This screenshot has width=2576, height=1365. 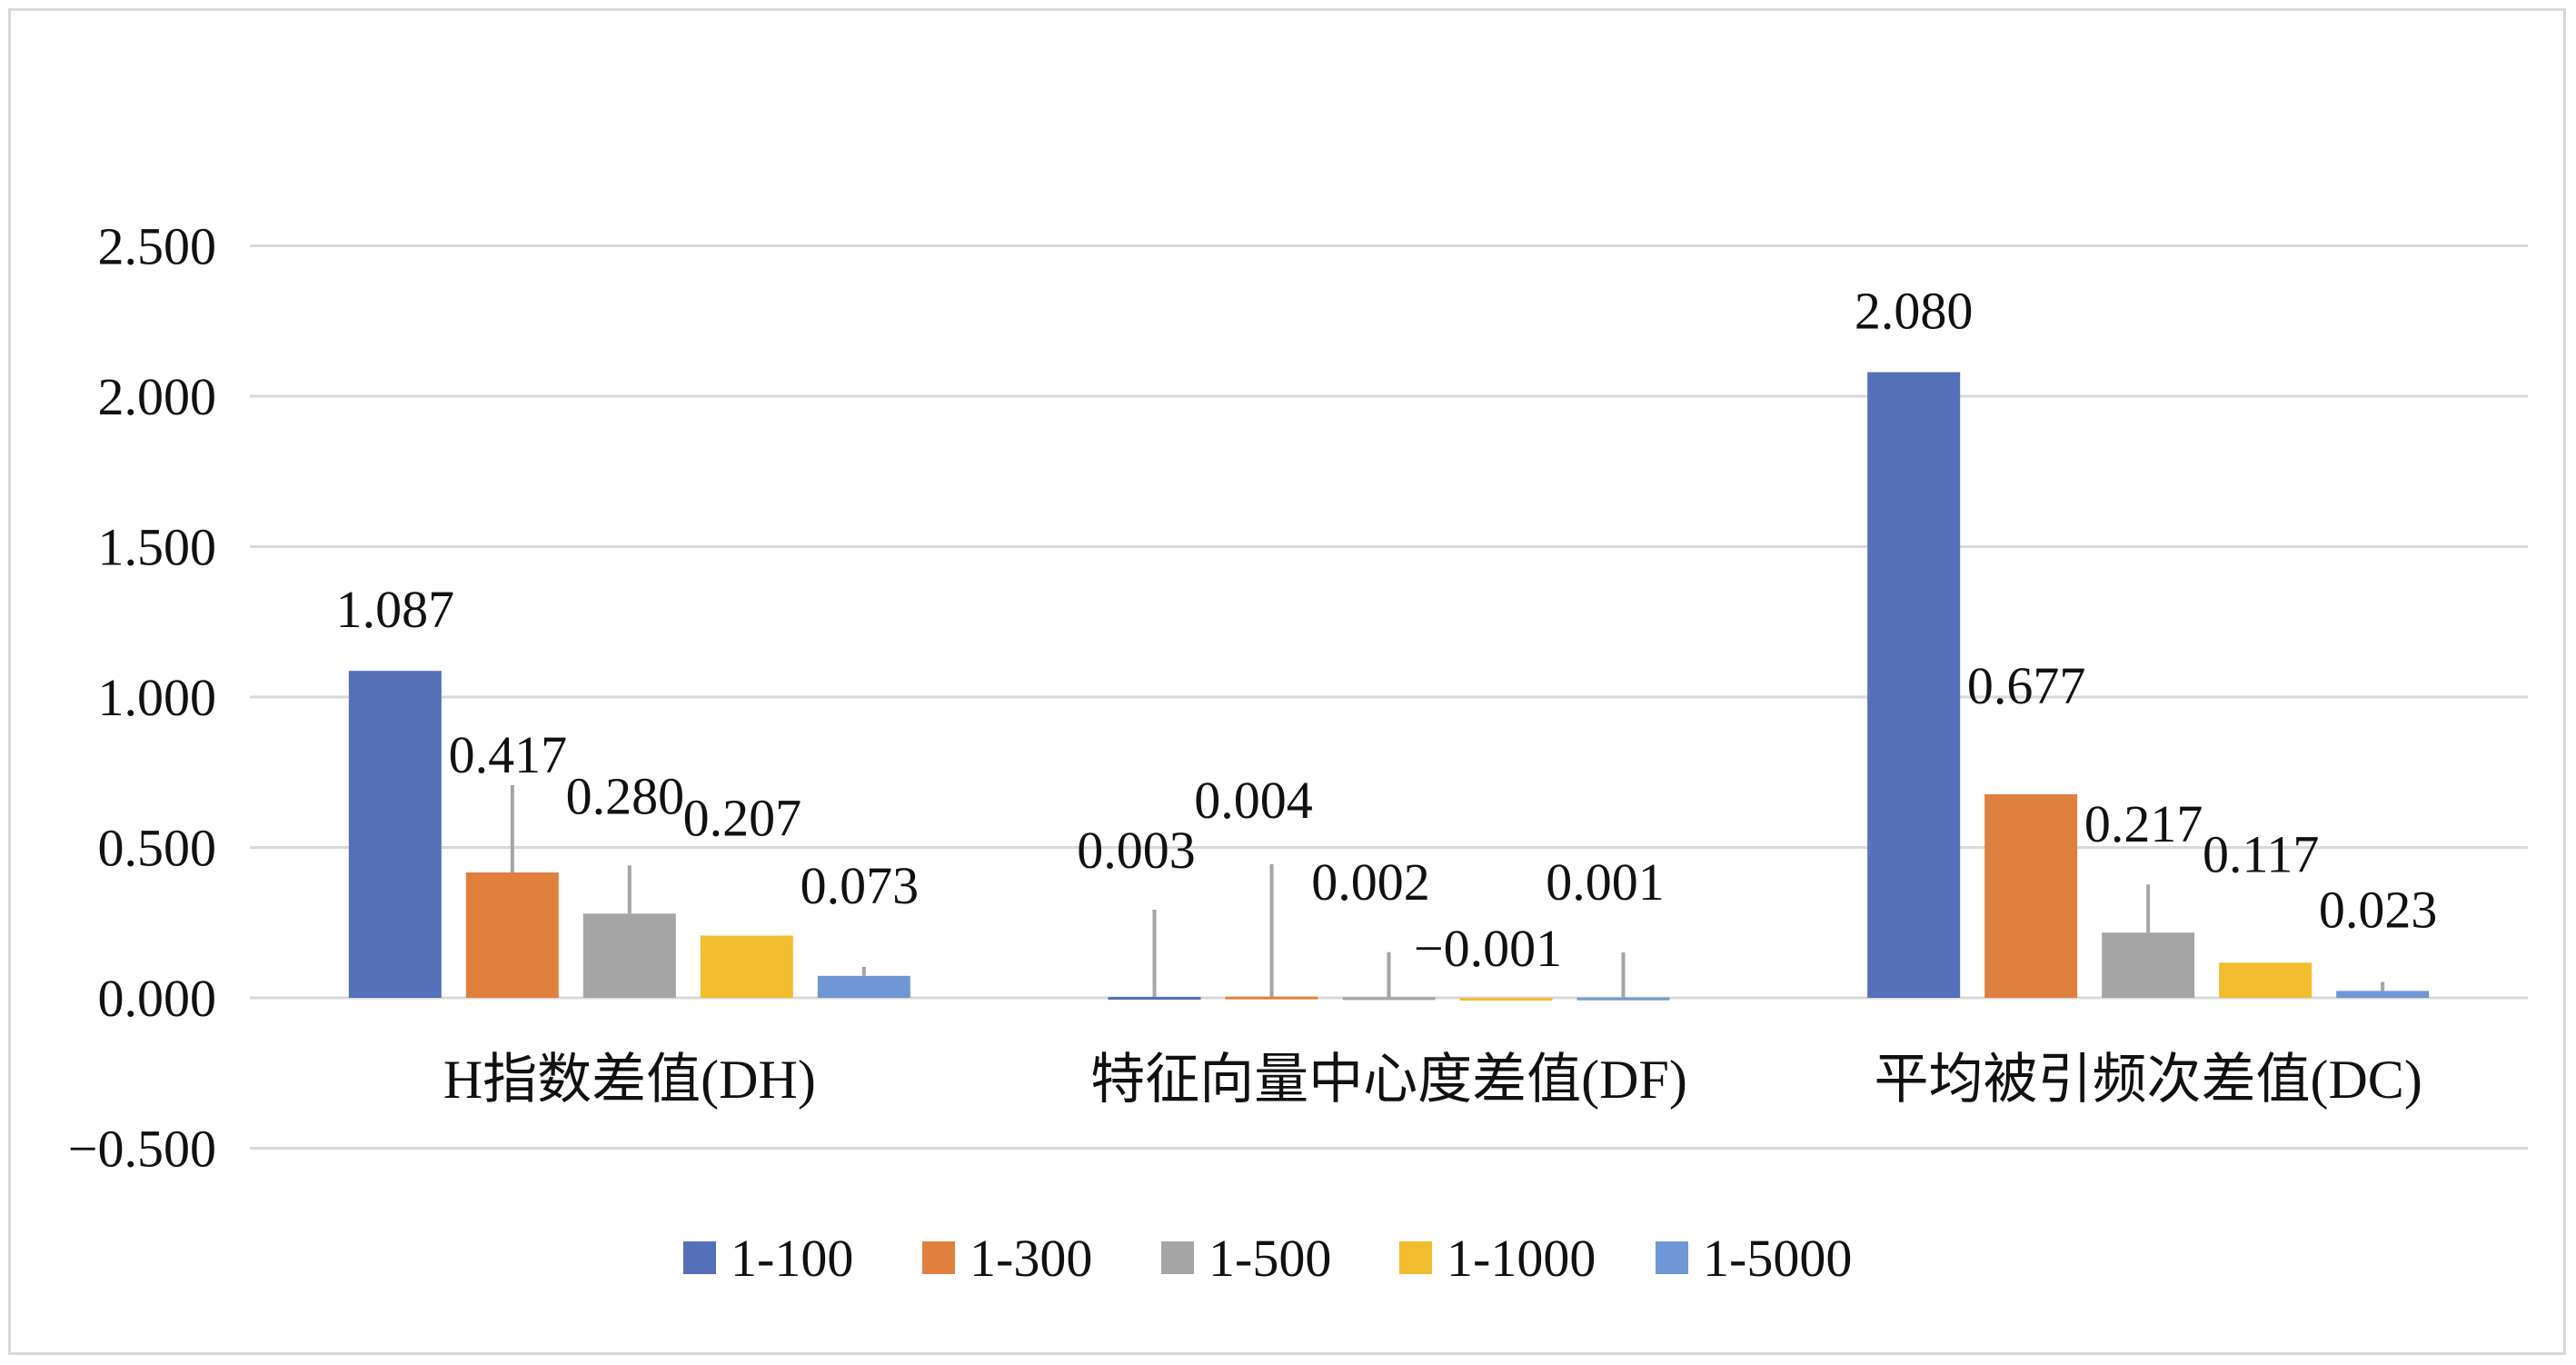 What do you see at coordinates (2143, 824) in the screenshot?
I see `data-label: 0.217` at bounding box center [2143, 824].